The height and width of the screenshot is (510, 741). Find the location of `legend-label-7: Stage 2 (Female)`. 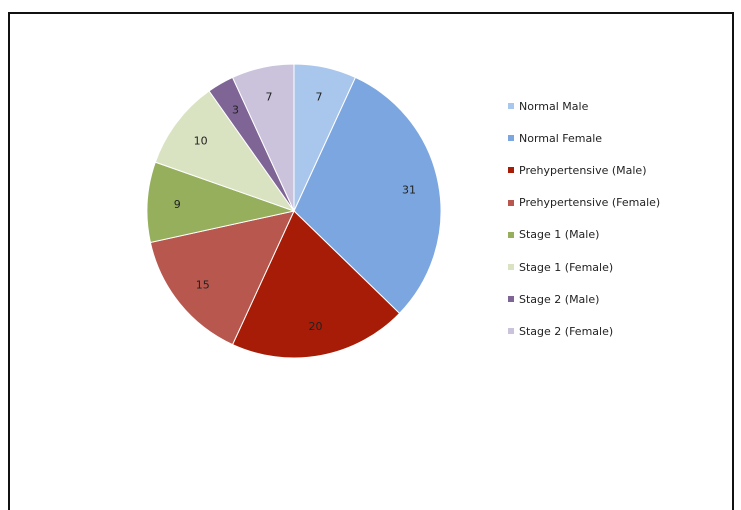

legend-label-7: Stage 2 (Female) is located at coordinates (566, 331).